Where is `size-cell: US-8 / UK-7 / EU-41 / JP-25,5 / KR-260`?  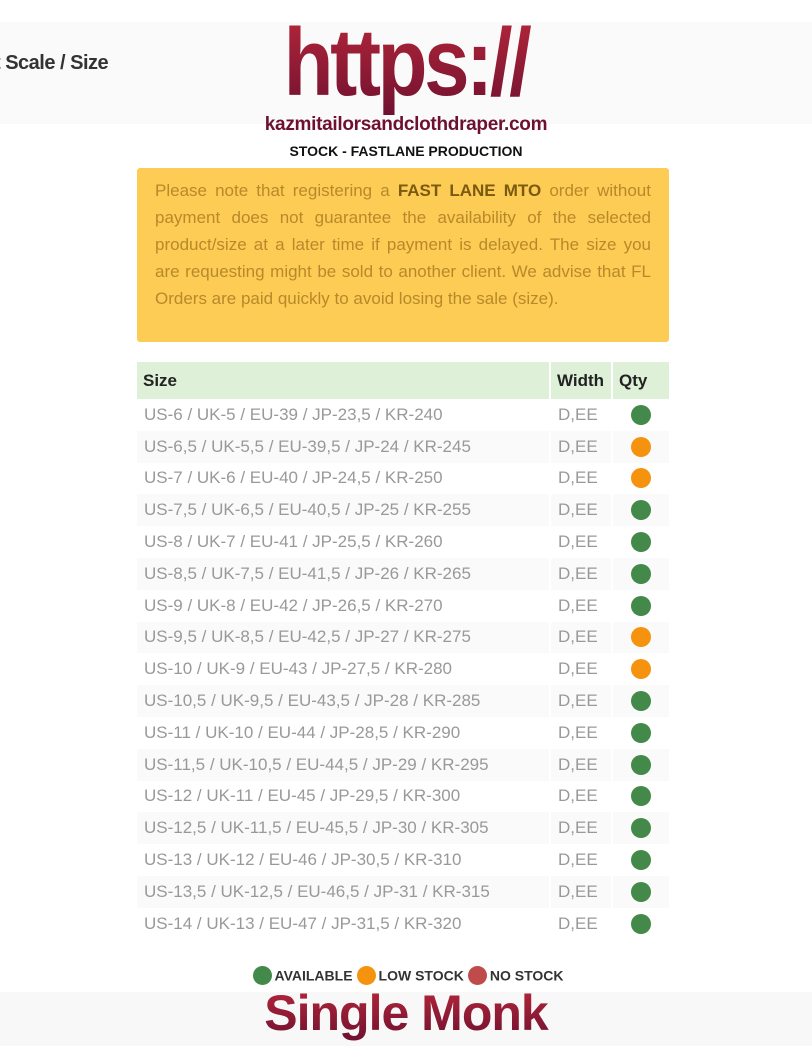 size-cell: US-8 / UK-7 / EU-41 / JP-25,5 / KR-260 is located at coordinates (344, 542).